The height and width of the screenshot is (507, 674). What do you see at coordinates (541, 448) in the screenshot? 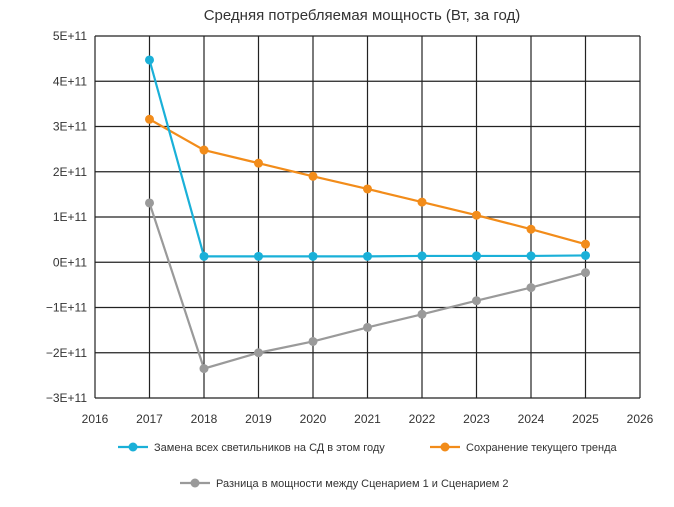
I see `legend-label: Сохранение текущего тренда` at bounding box center [541, 448].